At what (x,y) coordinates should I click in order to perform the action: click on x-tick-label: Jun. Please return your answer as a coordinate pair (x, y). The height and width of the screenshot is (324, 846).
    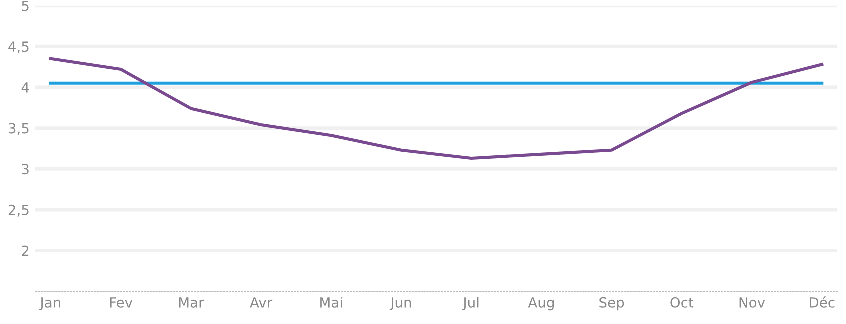
    Looking at the image, I should click on (401, 304).